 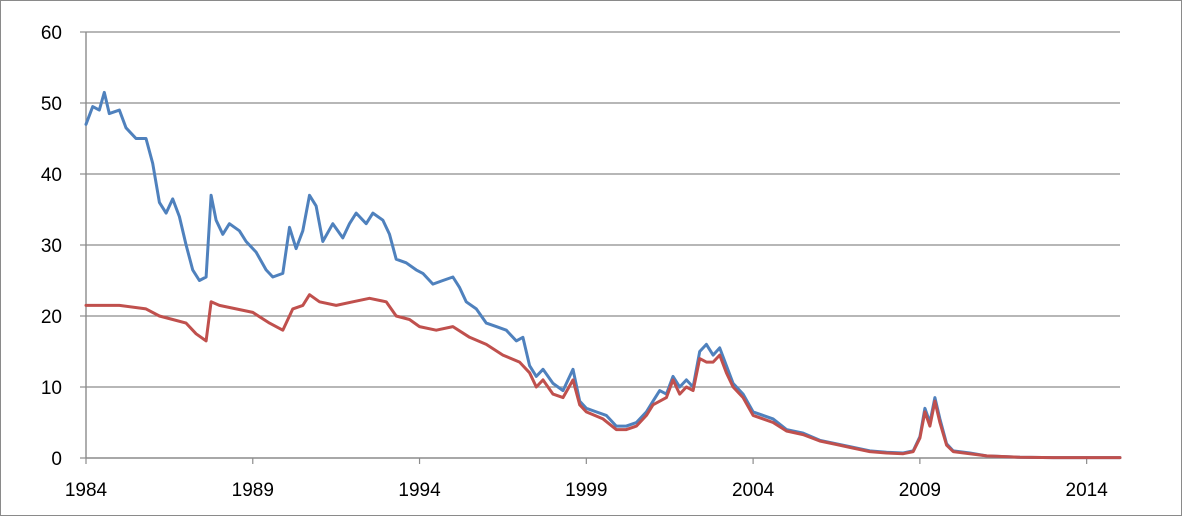 What do you see at coordinates (920, 490) in the screenshot?
I see `x-tick-label: 2009` at bounding box center [920, 490].